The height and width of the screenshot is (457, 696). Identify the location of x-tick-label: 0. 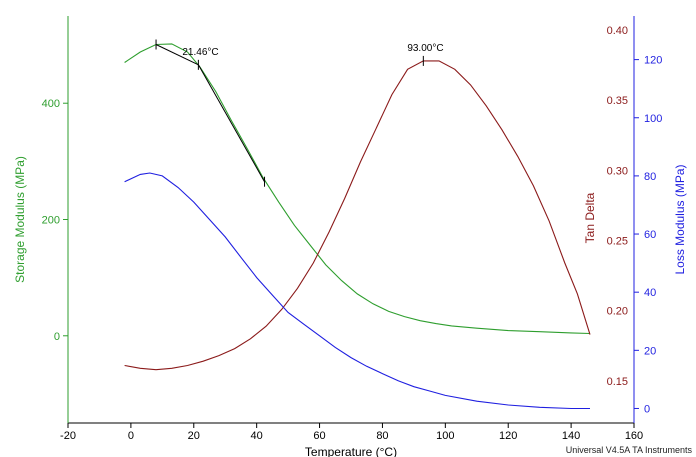
(131, 436).